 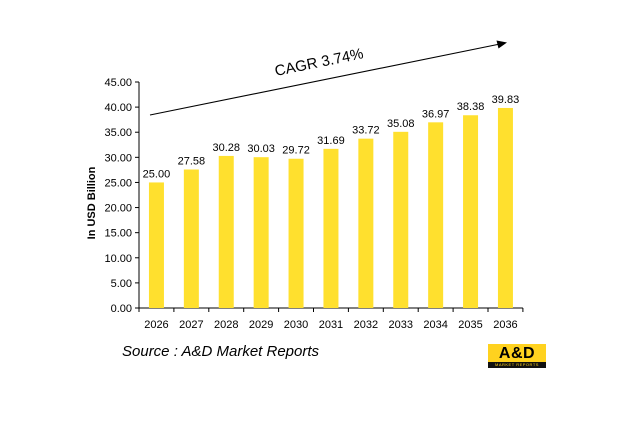 I want to click on x-tick-label: 2036, so click(x=505, y=325).